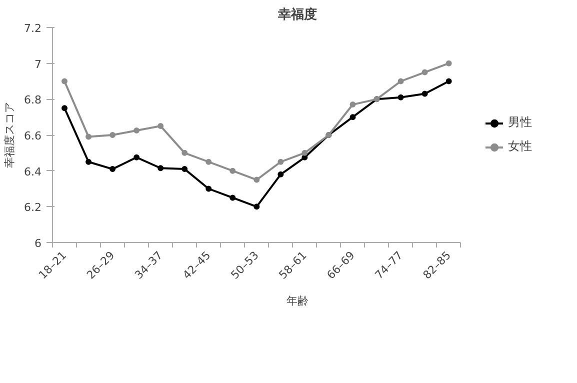 The height and width of the screenshot is (383, 577). I want to click on legend-label: 男性, so click(520, 122).